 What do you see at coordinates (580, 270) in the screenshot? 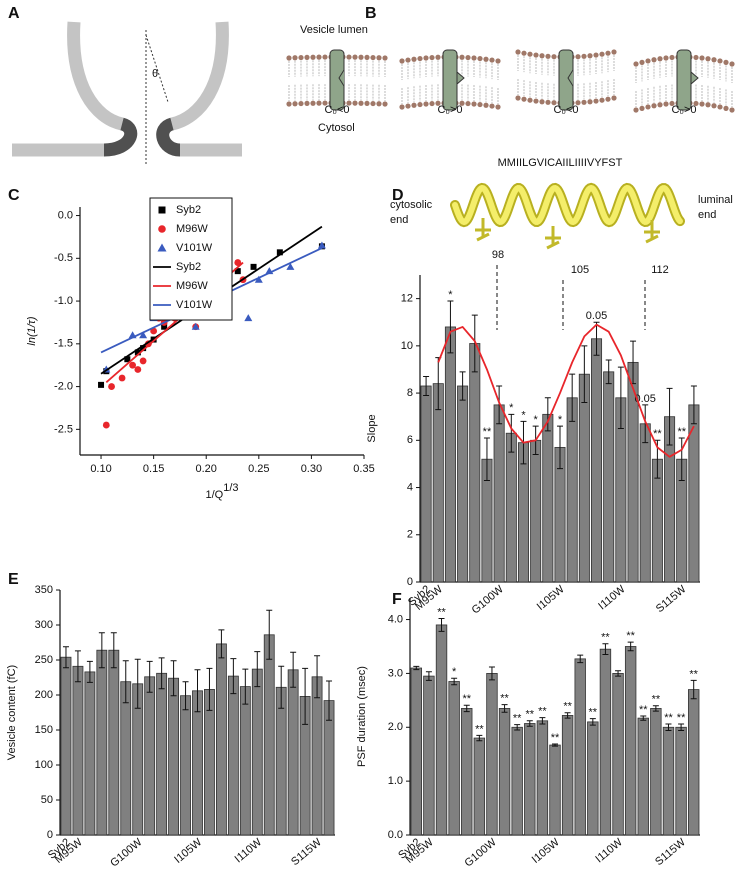
I see `residue-label: 105` at bounding box center [580, 270].